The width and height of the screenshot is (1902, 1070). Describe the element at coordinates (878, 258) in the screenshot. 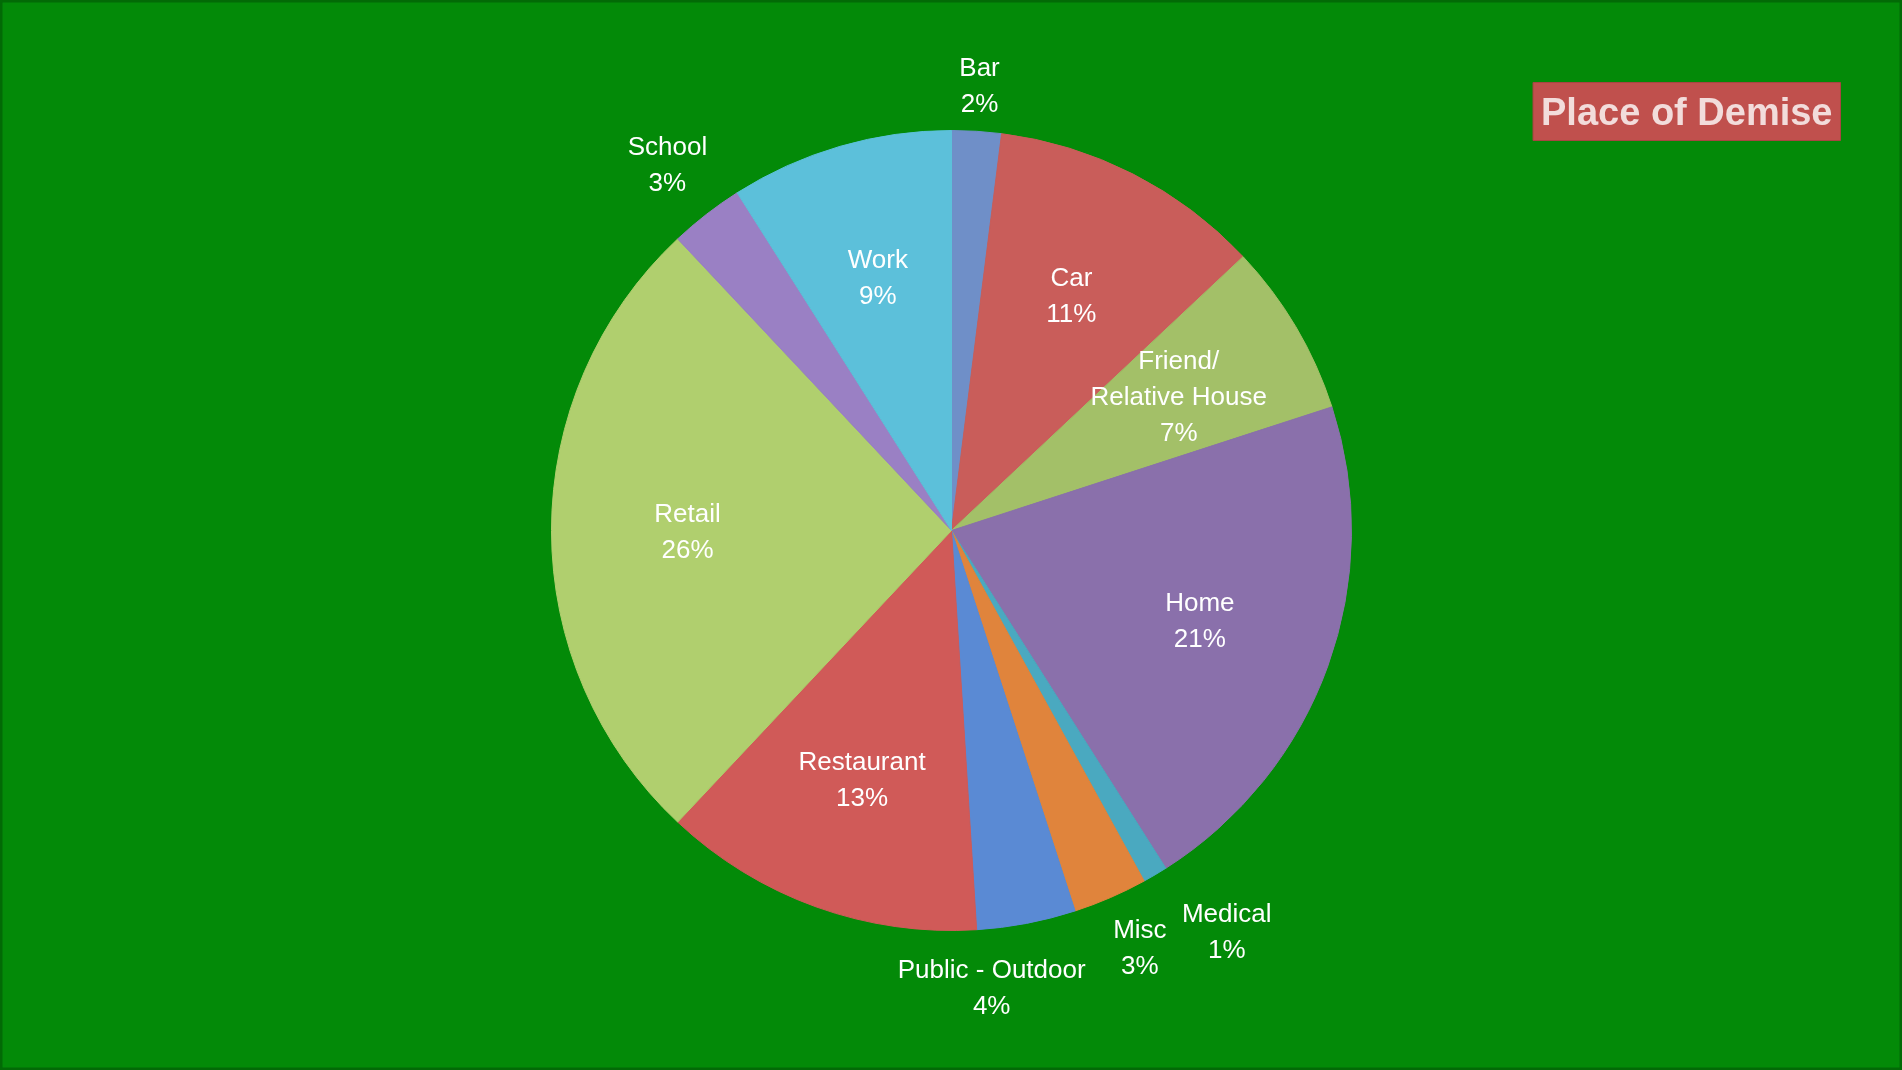

I see `slice-label: Work` at that location.